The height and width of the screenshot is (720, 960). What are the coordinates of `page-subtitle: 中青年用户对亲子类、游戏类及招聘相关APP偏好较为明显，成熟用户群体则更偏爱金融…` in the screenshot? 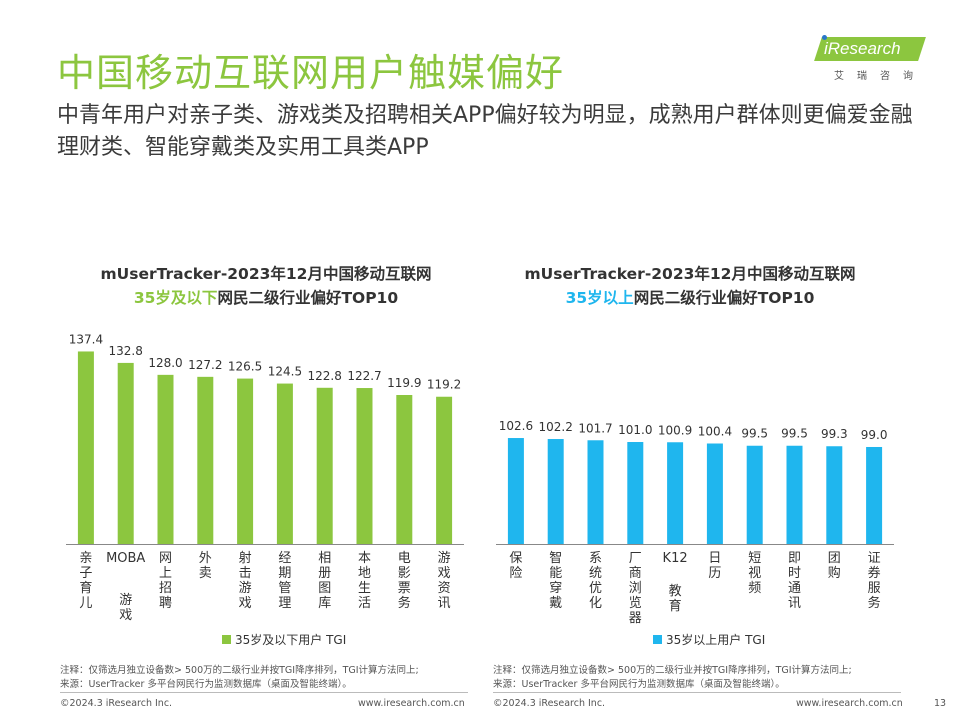 It's located at (485, 131).